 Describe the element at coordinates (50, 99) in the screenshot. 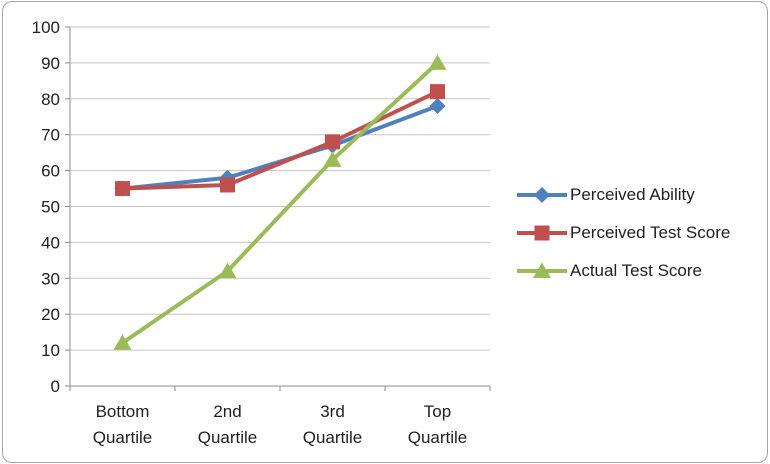

I see `y-axis-tick-label: 80` at that location.